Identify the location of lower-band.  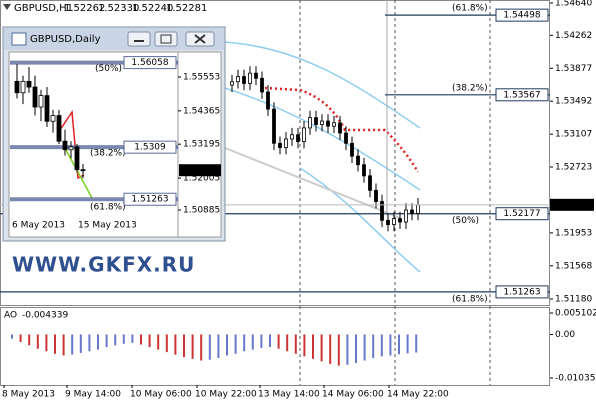
(360, 220).